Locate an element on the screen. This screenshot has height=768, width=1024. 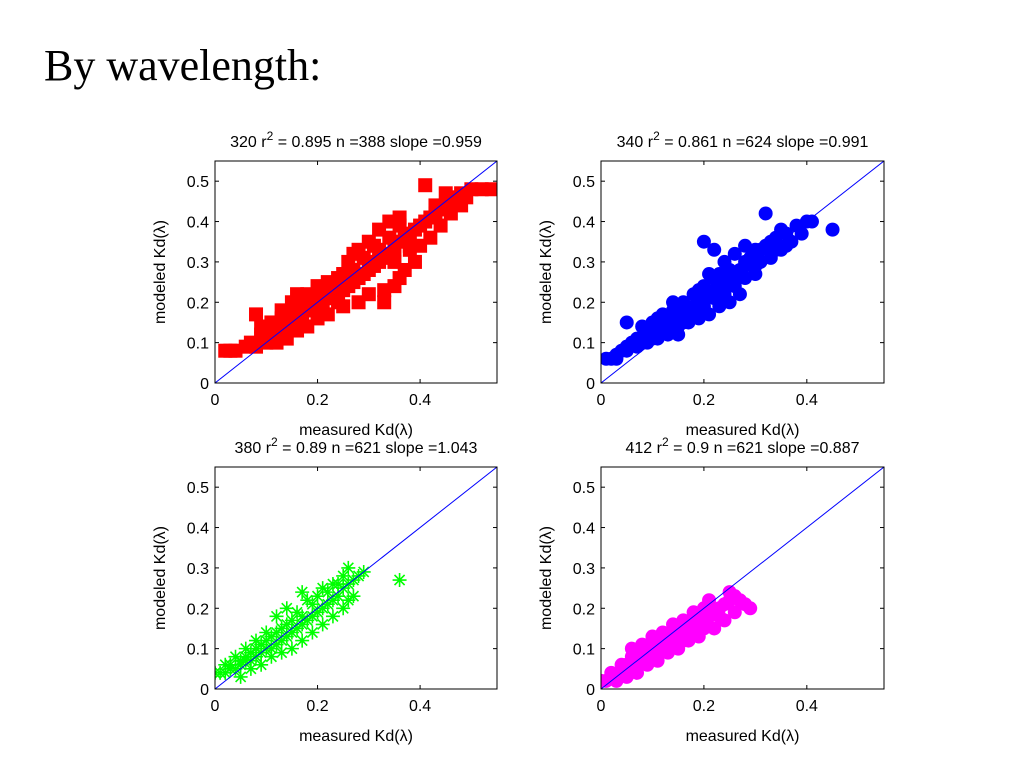
page-title: By wavelength: is located at coordinates (183, 65).